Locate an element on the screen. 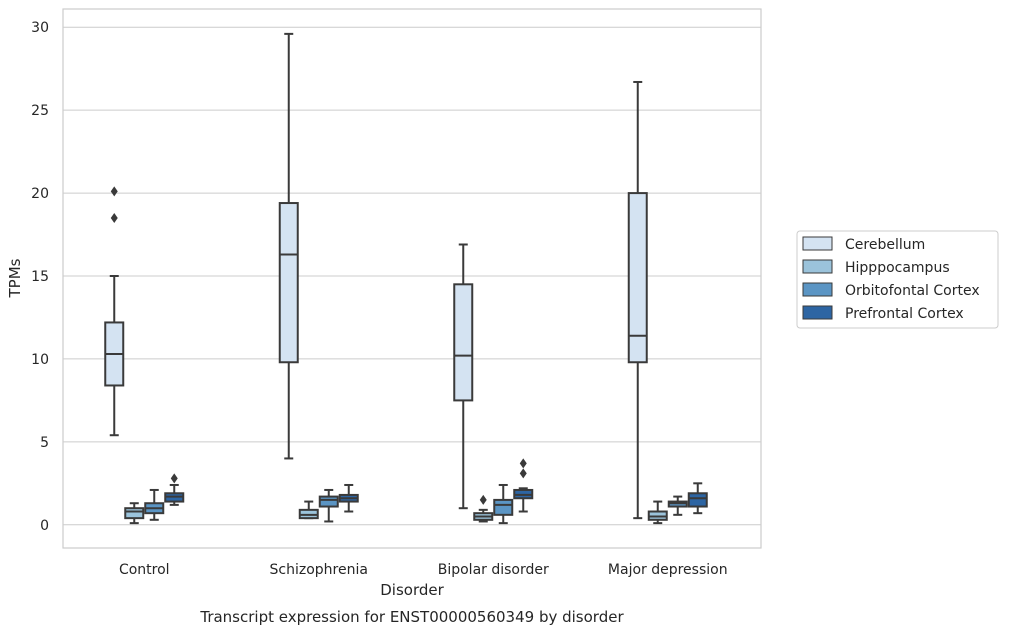 The height and width of the screenshot is (634, 1009). y-axis-title: TPMs is located at coordinates (15, 278).